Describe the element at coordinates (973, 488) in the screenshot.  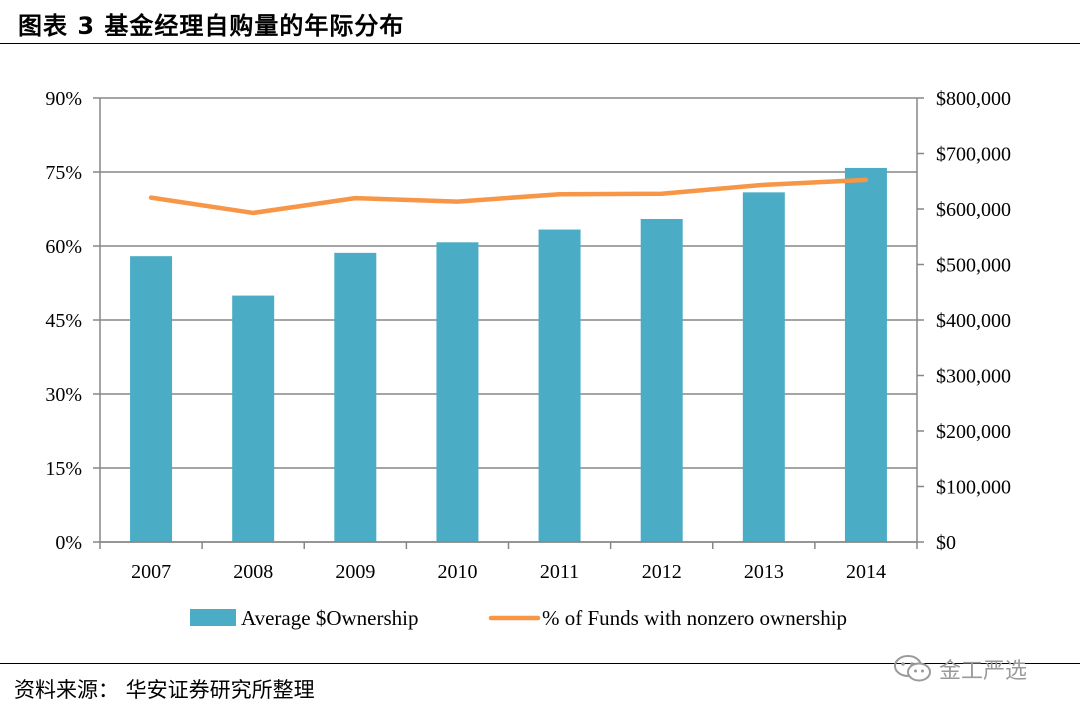
I see `right-tick-label: $100,000` at that location.